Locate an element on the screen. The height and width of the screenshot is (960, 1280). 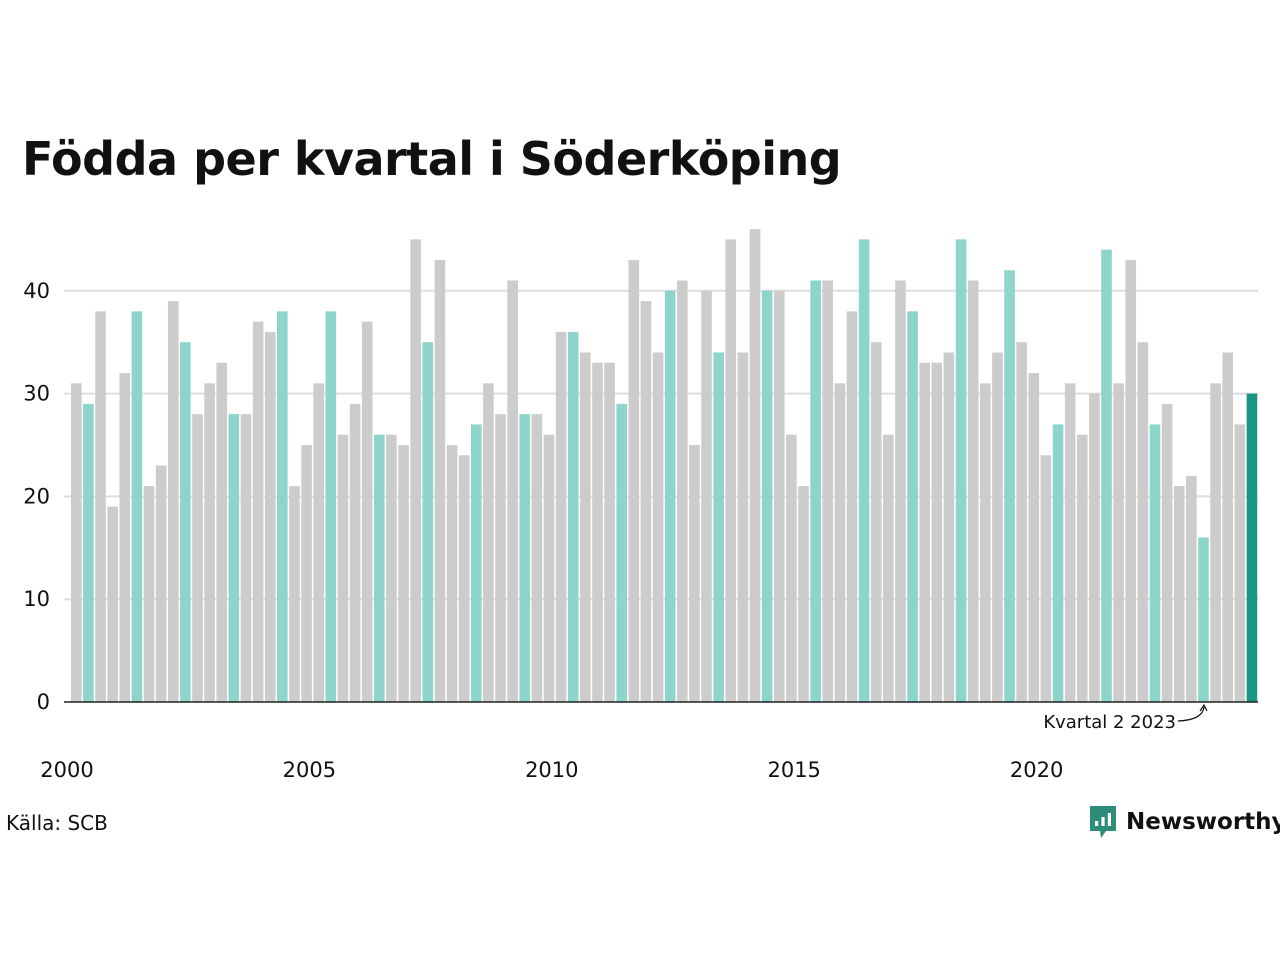
brand-logo: Newsworthy is located at coordinates (1184, 822).